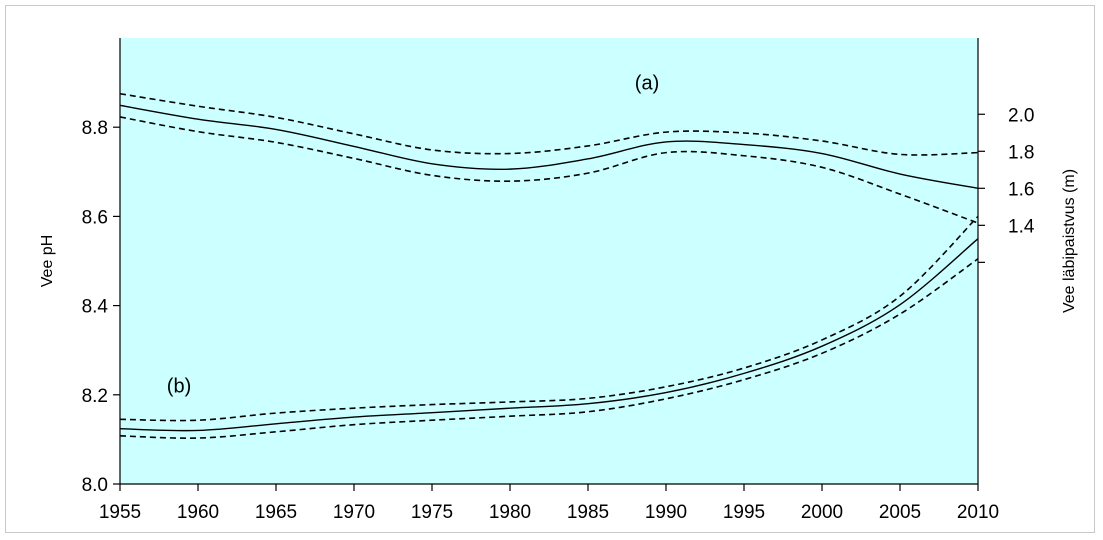 Image resolution: width=1103 pixels, height=540 pixels. I want to click on x-tick-label: 1980, so click(510, 512).